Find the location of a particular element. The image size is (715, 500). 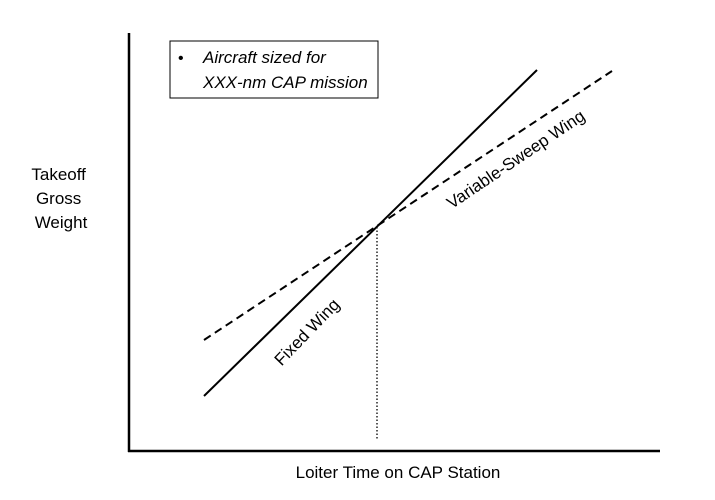

variable-sweep-label: Variable-Sweep Wing is located at coordinates (515, 159).